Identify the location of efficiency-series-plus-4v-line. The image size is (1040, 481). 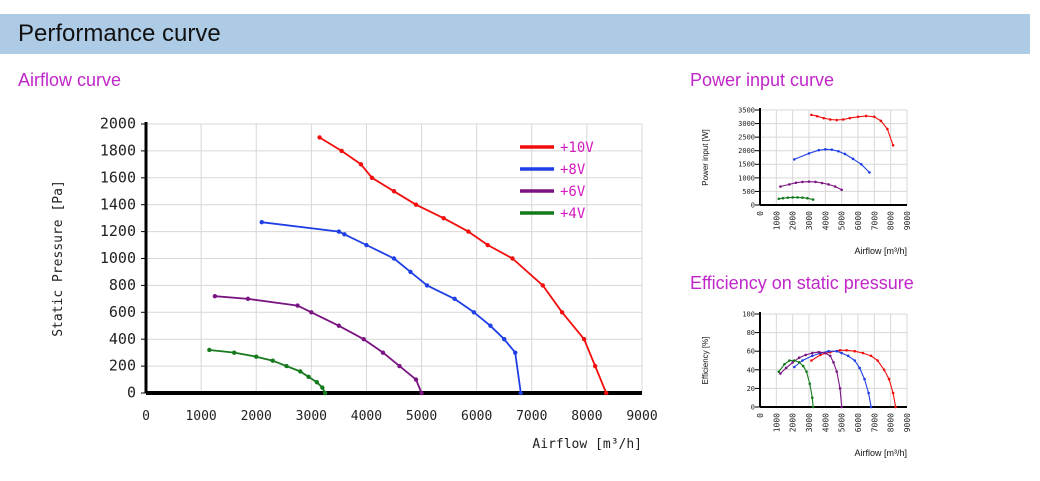
(796, 383).